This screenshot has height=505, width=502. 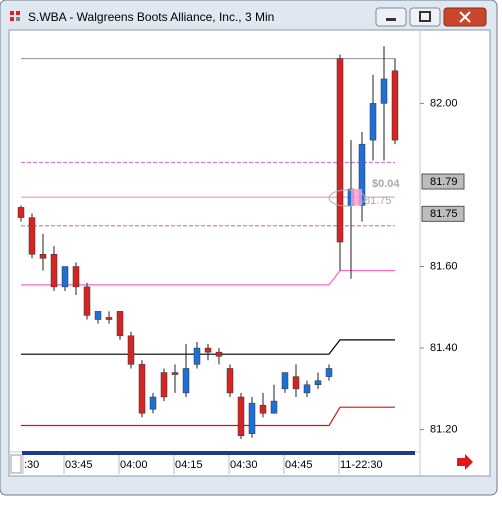 What do you see at coordinates (244, 465) in the screenshot?
I see `x-tick-label: 04:30` at bounding box center [244, 465].